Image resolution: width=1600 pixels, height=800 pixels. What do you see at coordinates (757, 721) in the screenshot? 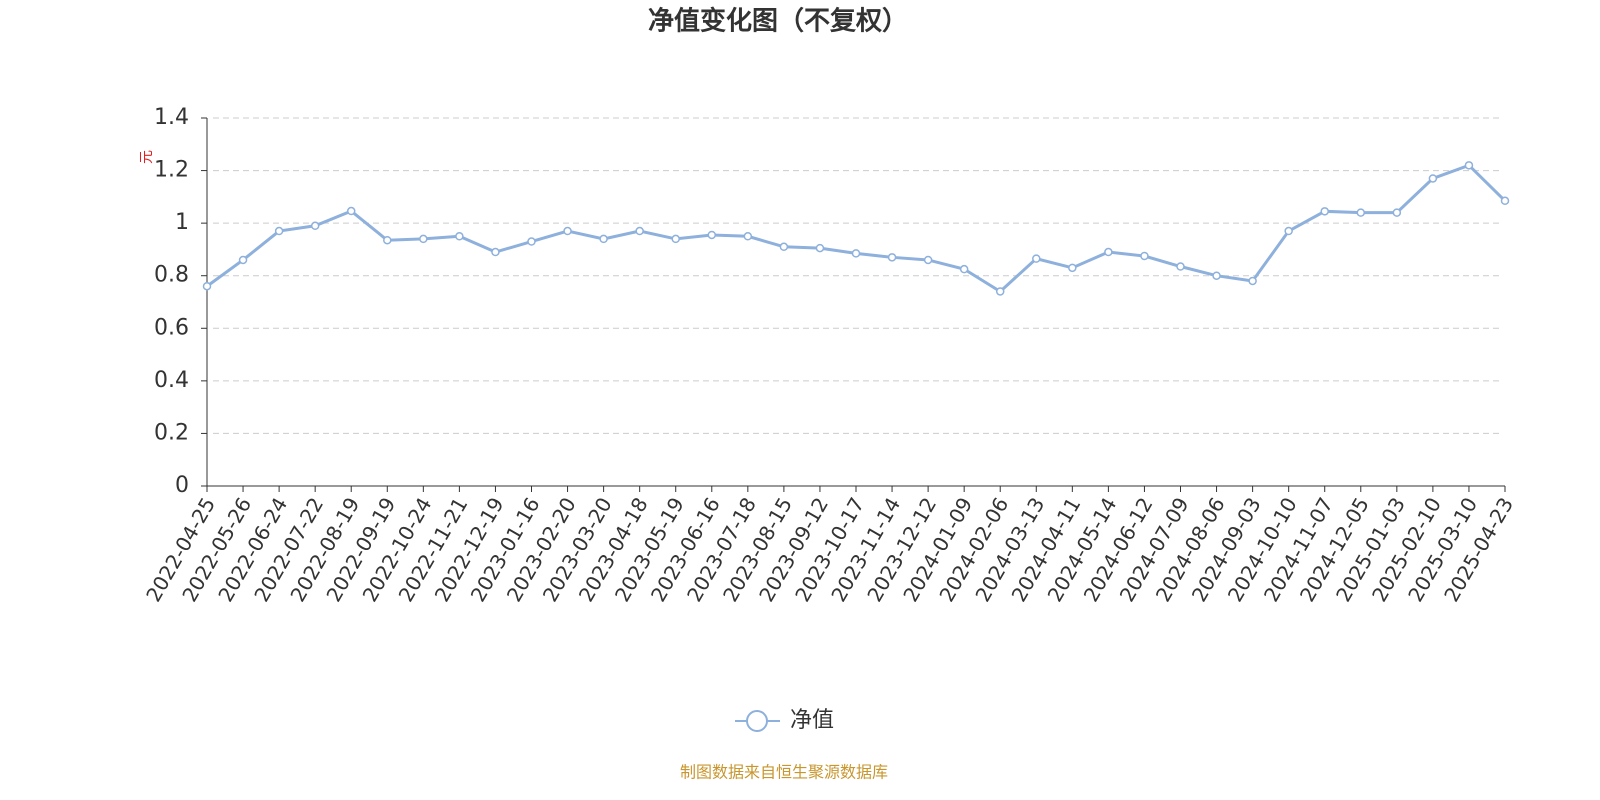
I see `legend-marker` at bounding box center [757, 721].